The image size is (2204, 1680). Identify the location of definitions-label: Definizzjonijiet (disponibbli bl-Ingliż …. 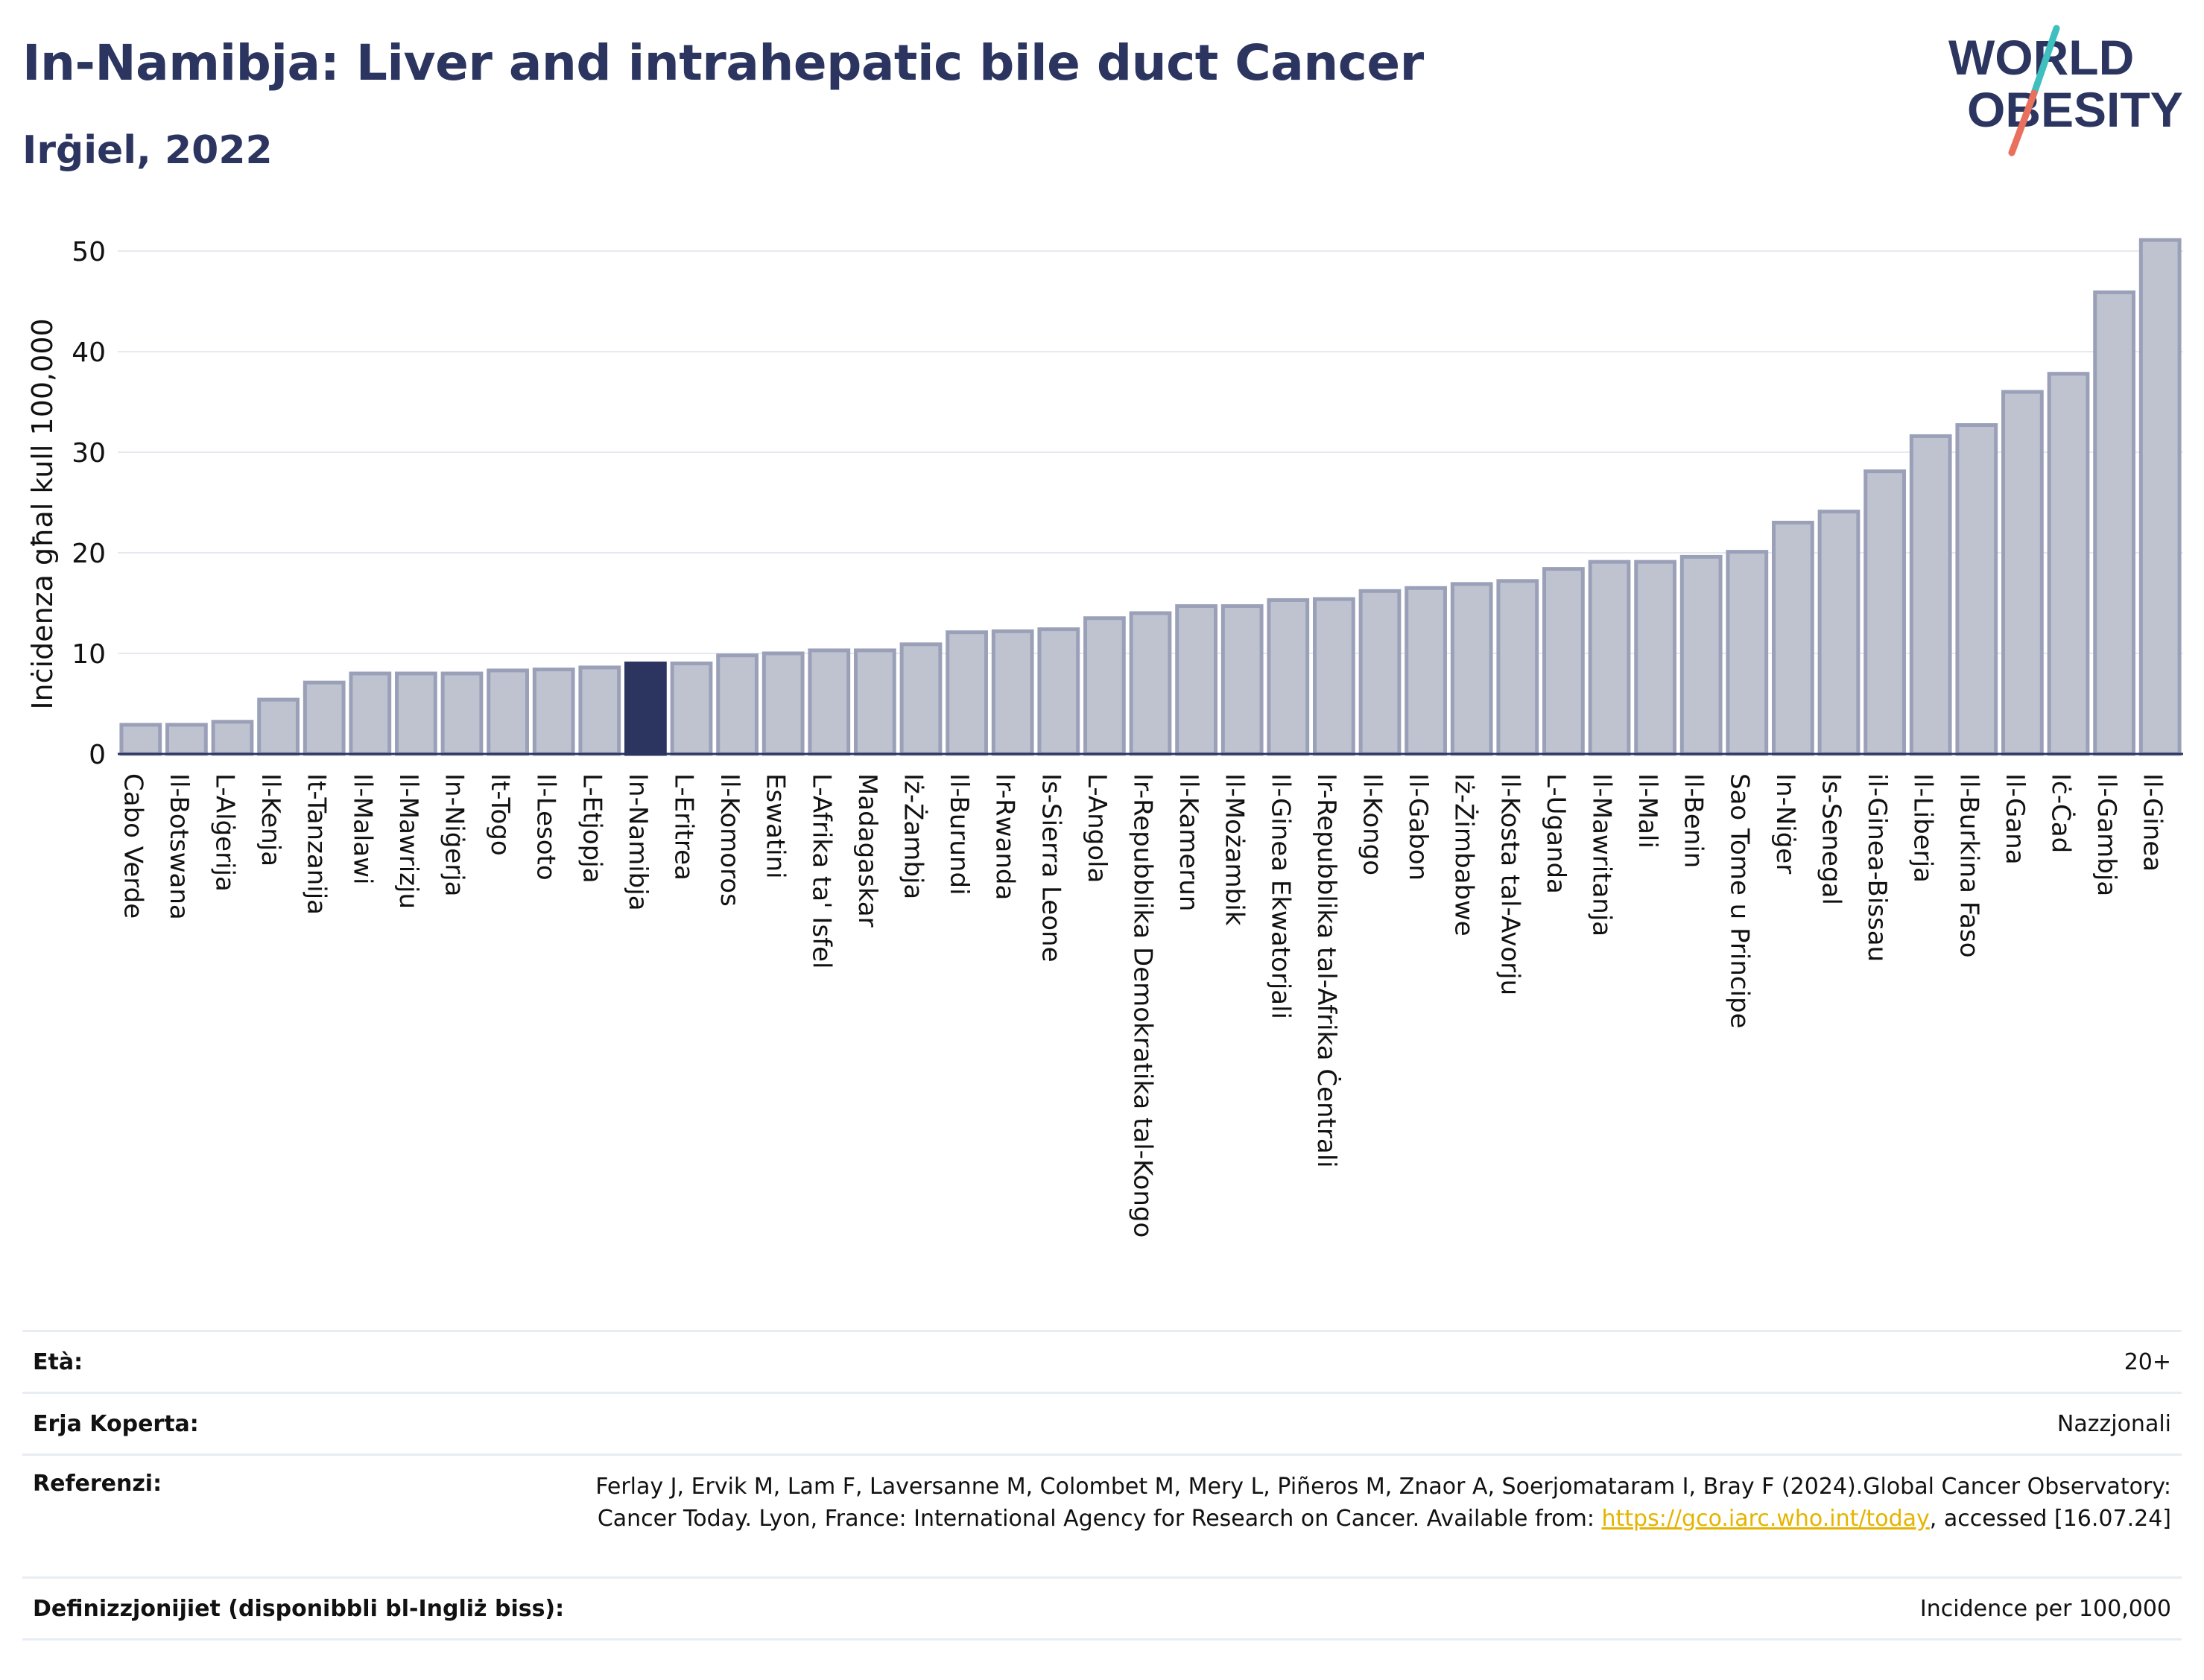
(299, 1608).